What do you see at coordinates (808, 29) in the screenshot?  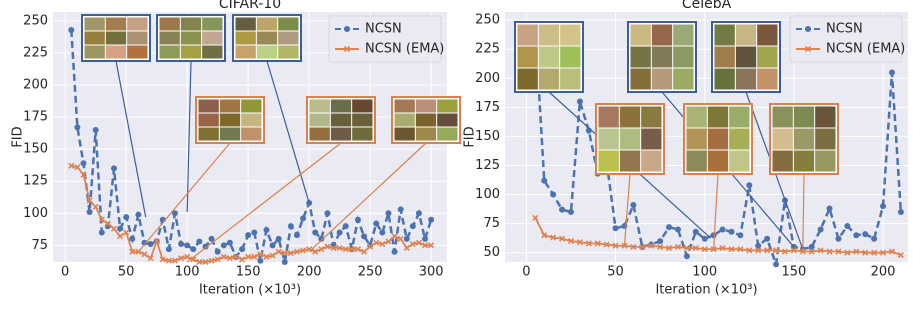 I see `legend-marker` at bounding box center [808, 29].